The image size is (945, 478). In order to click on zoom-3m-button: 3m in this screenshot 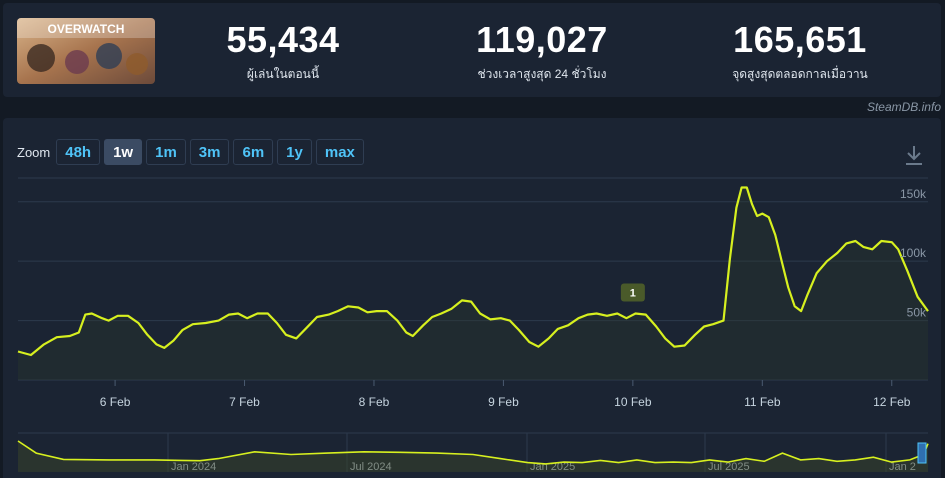, I will do `click(209, 152)`.